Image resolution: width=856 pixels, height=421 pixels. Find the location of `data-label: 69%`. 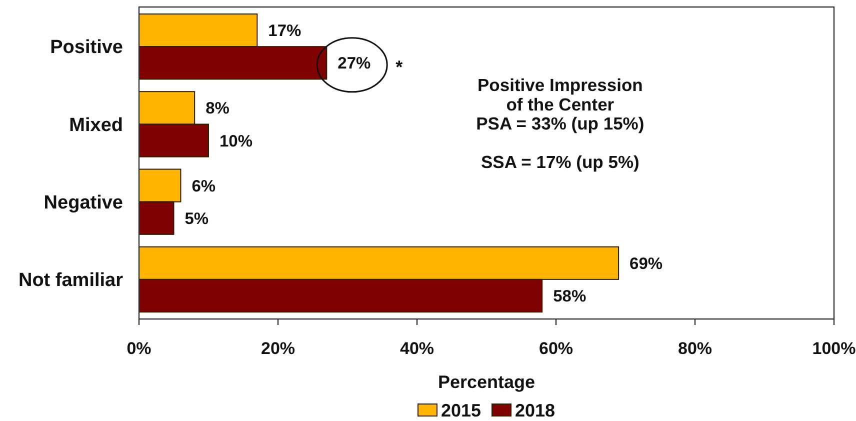

data-label: 69% is located at coordinates (646, 263).